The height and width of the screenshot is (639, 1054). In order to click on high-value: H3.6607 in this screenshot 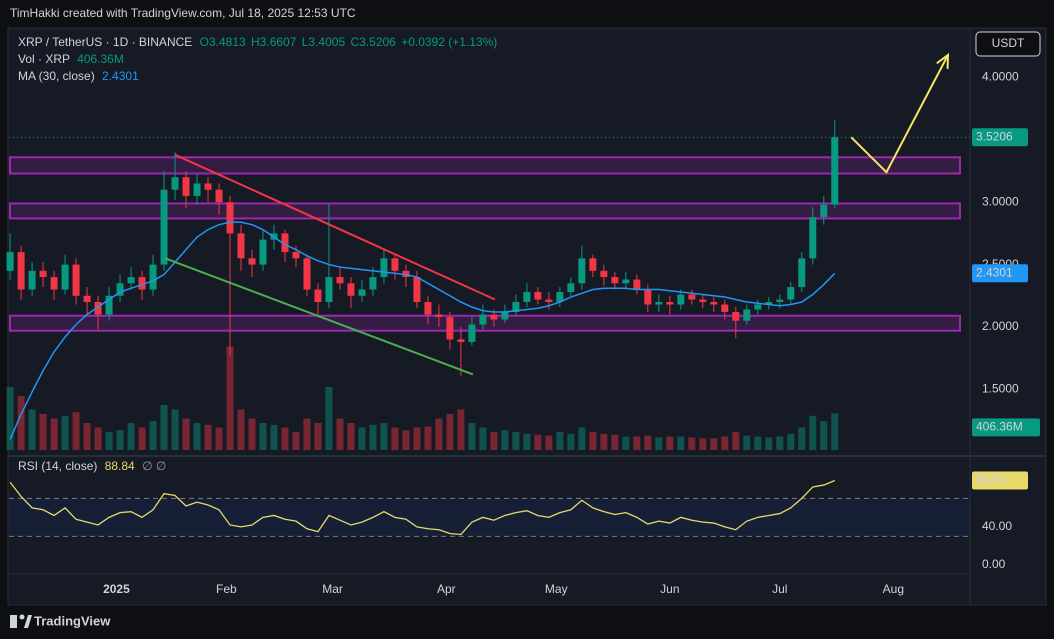, I will do `click(274, 42)`.